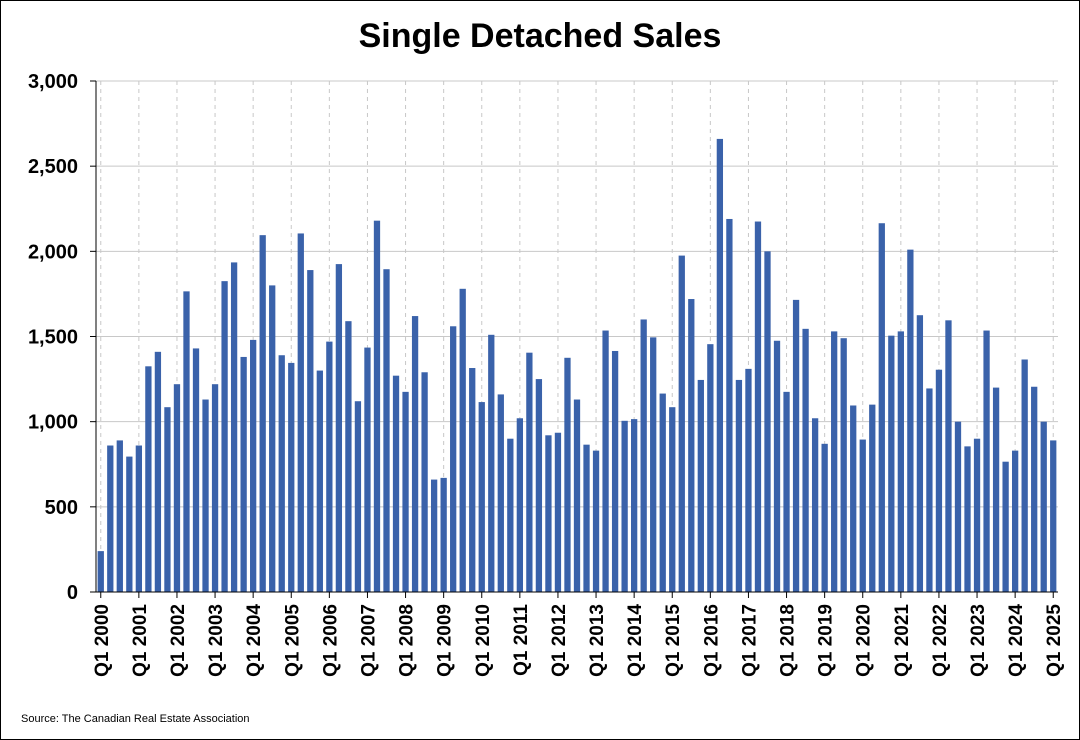 The height and width of the screenshot is (740, 1080). I want to click on x-tick-label: Q1 2016, so click(711, 640).